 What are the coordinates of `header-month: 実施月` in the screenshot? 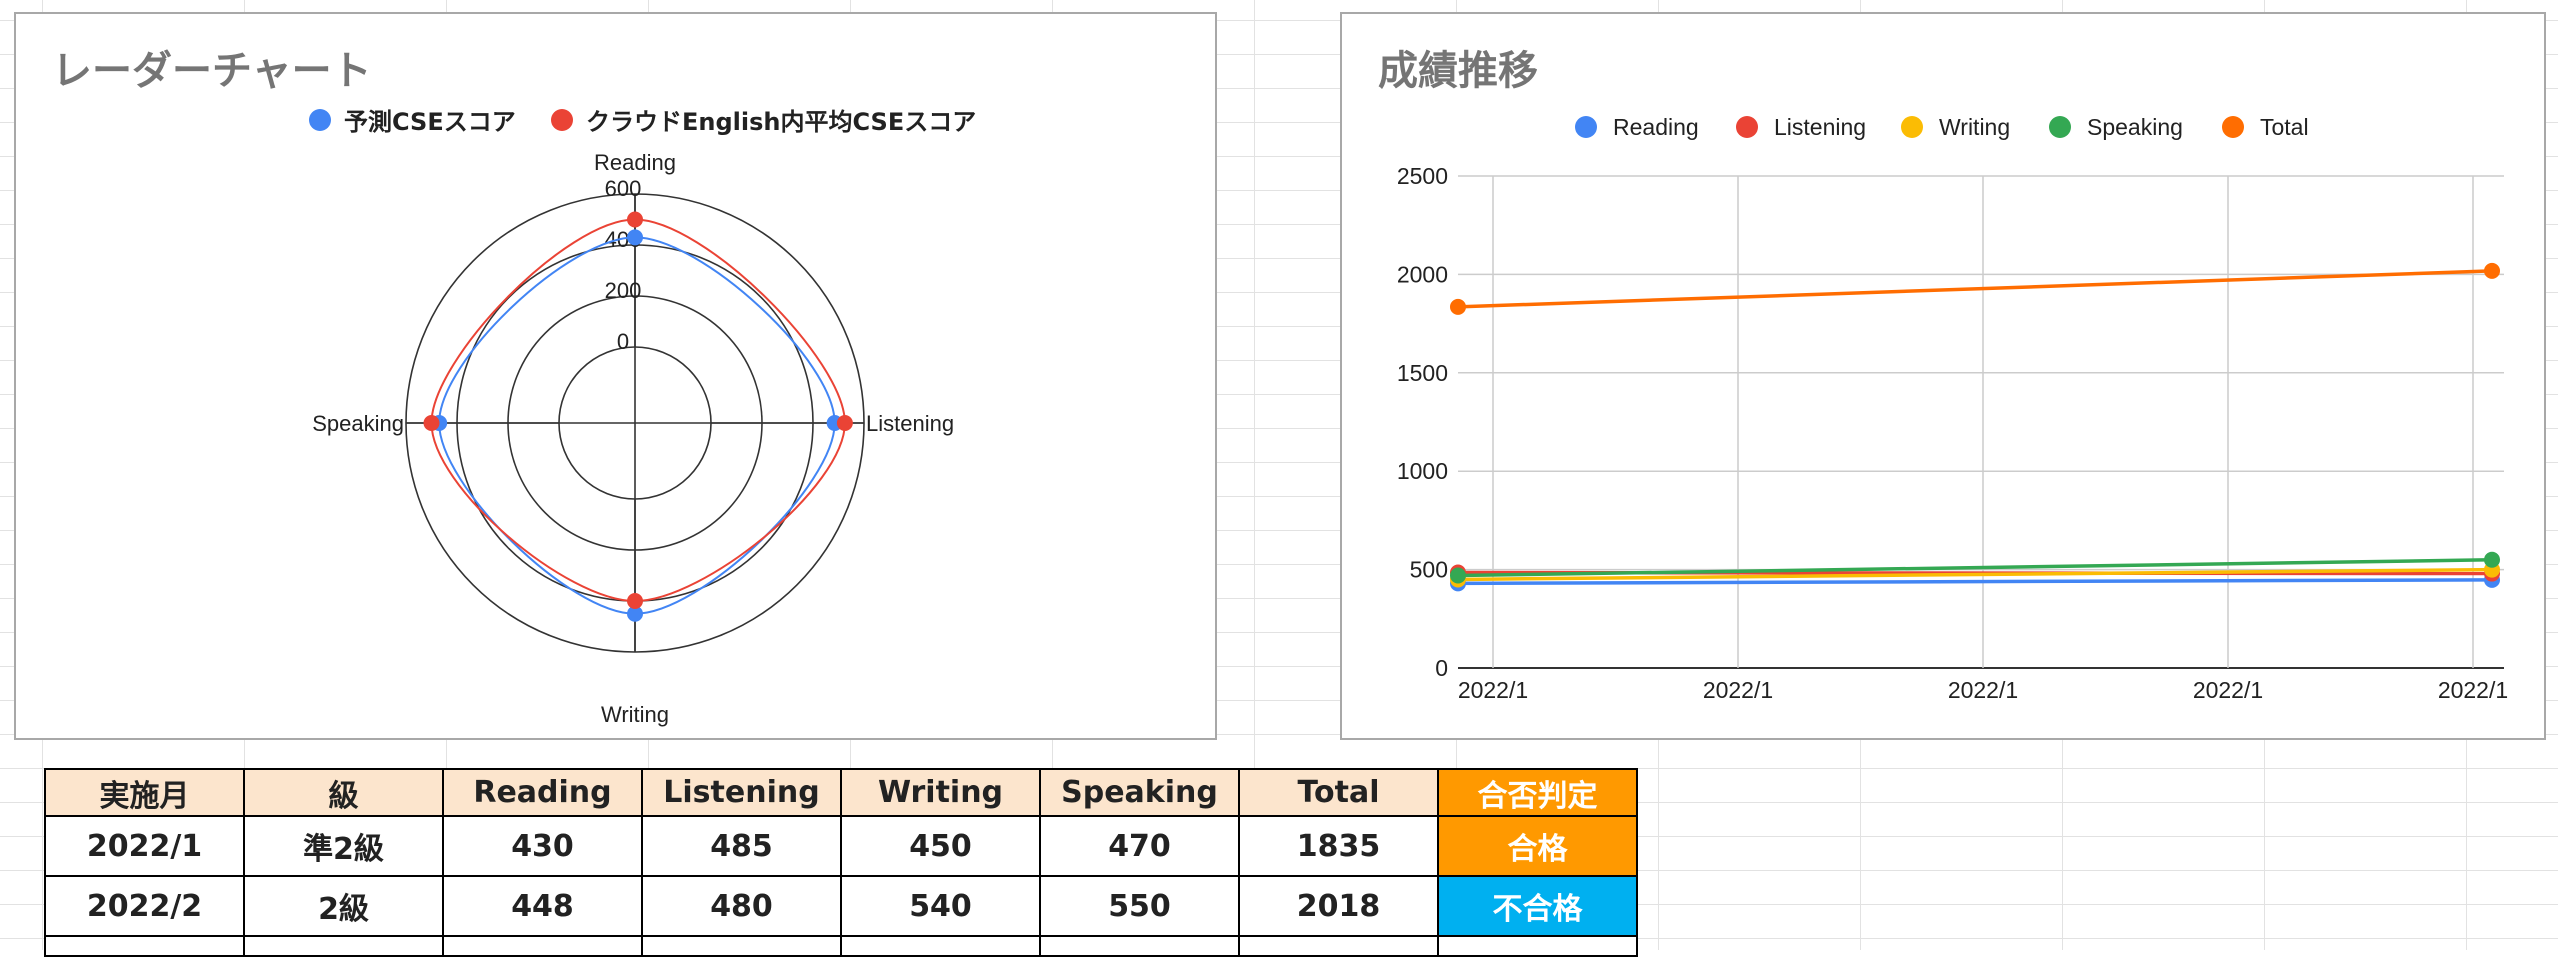 It's located at (144, 792).